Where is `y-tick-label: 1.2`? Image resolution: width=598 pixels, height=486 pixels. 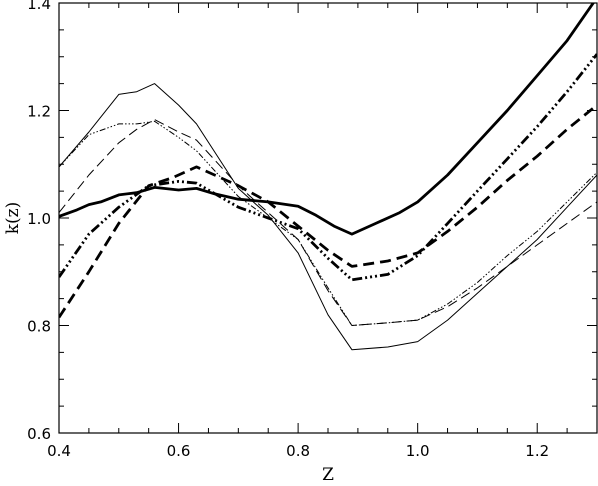 y-tick-label: 1.2 is located at coordinates (39, 112).